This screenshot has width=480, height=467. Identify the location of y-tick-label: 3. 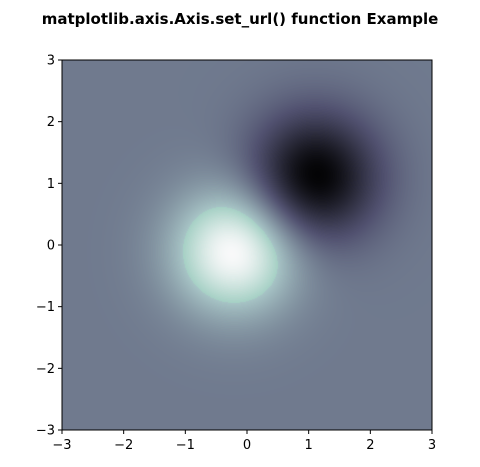
(51, 61).